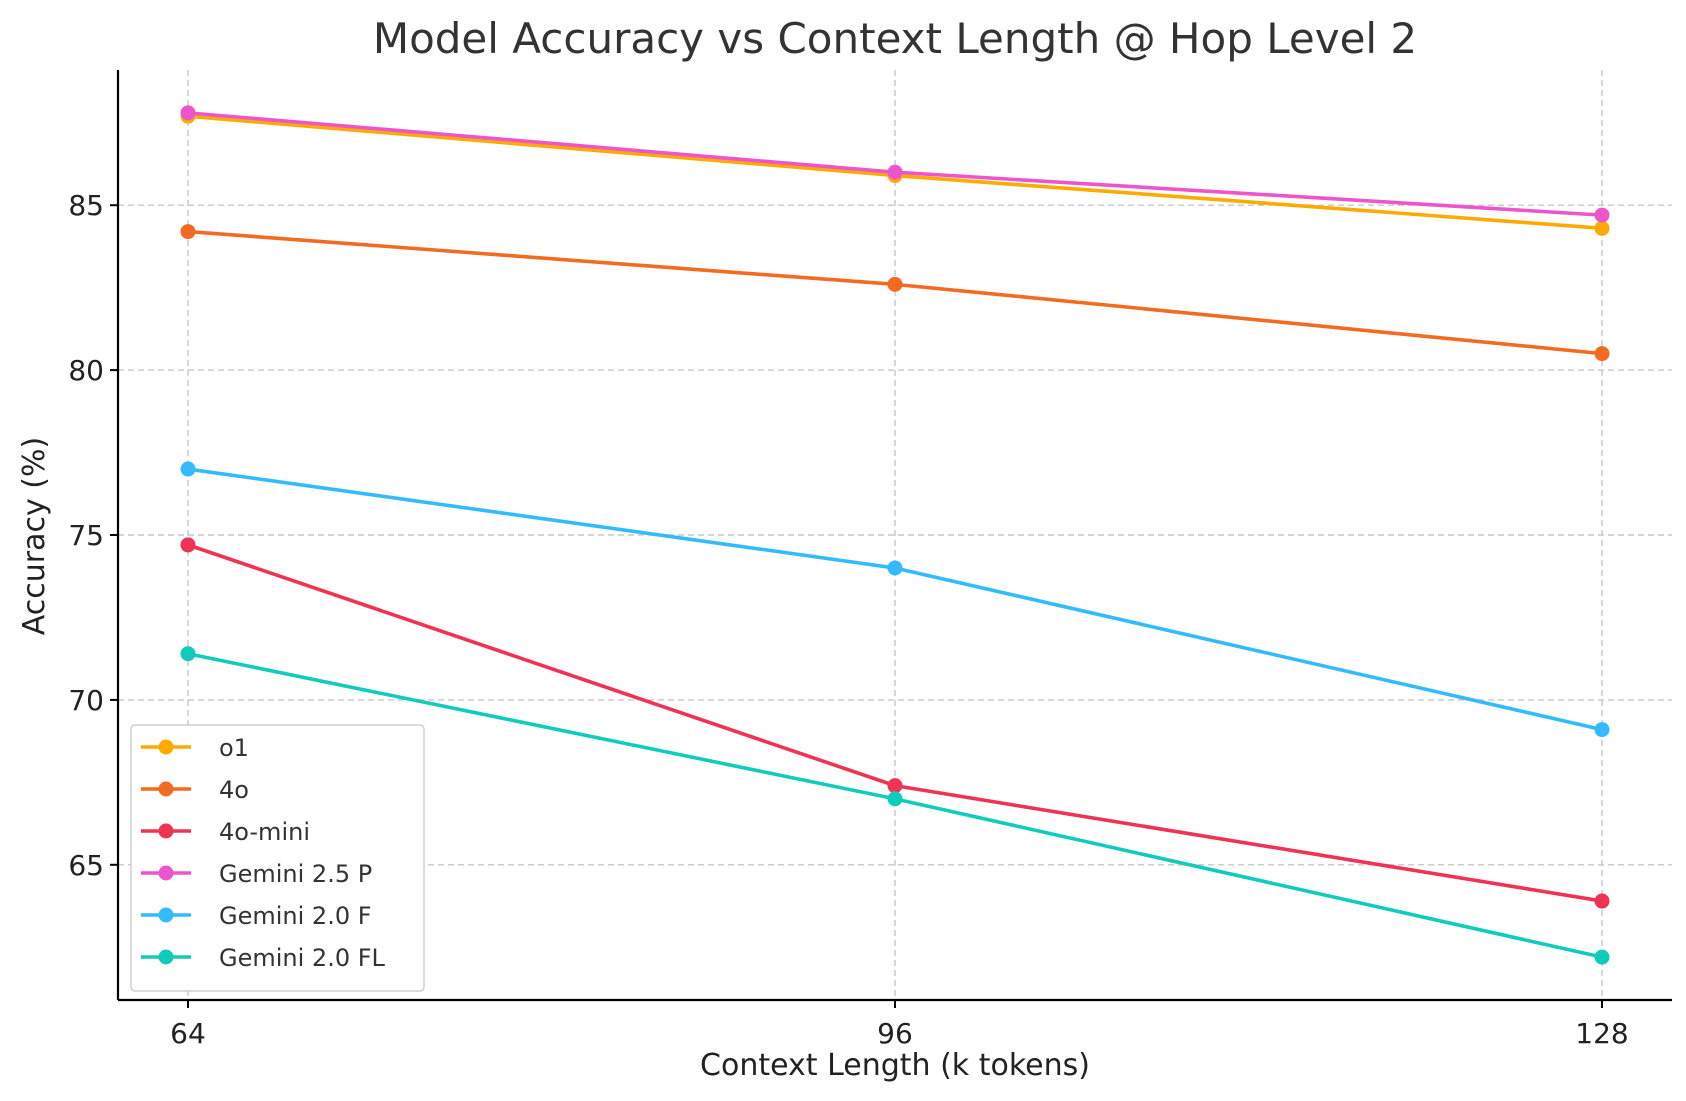 This screenshot has height=1101, width=1686. I want to click on y-tick-label: 75, so click(86, 535).